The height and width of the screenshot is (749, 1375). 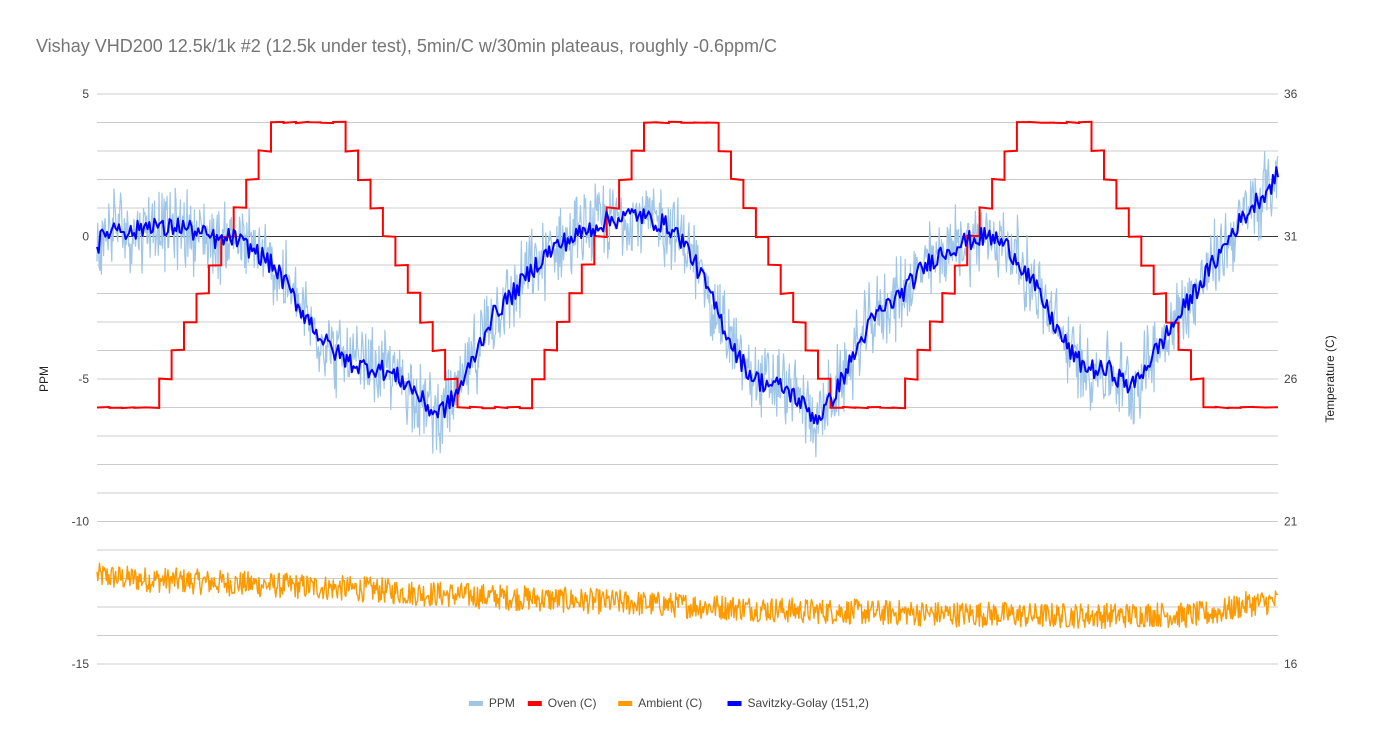 I want to click on left-tick-label: -5, so click(x=83, y=379).